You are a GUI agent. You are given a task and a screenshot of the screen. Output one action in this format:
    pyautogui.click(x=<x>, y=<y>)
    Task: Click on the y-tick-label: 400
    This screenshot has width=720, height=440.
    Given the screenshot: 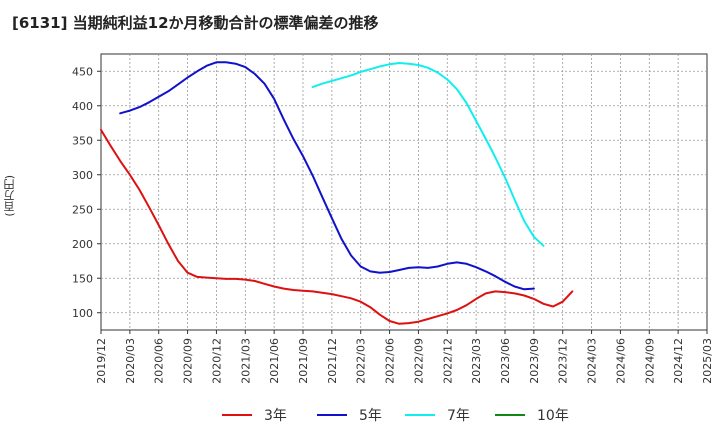 What is the action you would take?
    pyautogui.click(x=82, y=106)
    